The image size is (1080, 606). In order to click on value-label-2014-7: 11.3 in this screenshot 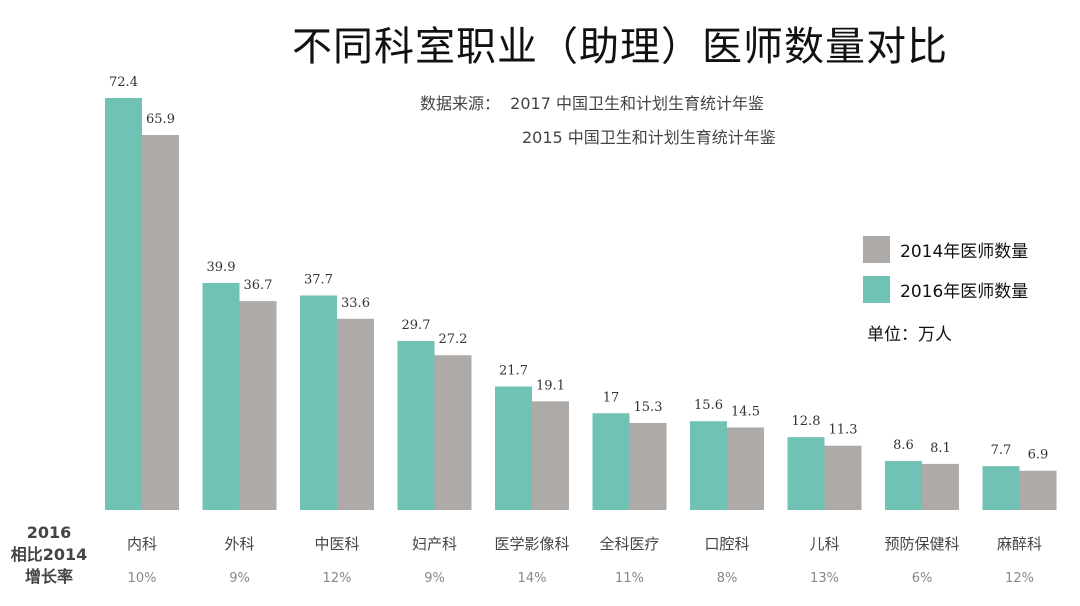, I will do `click(843, 430)`.